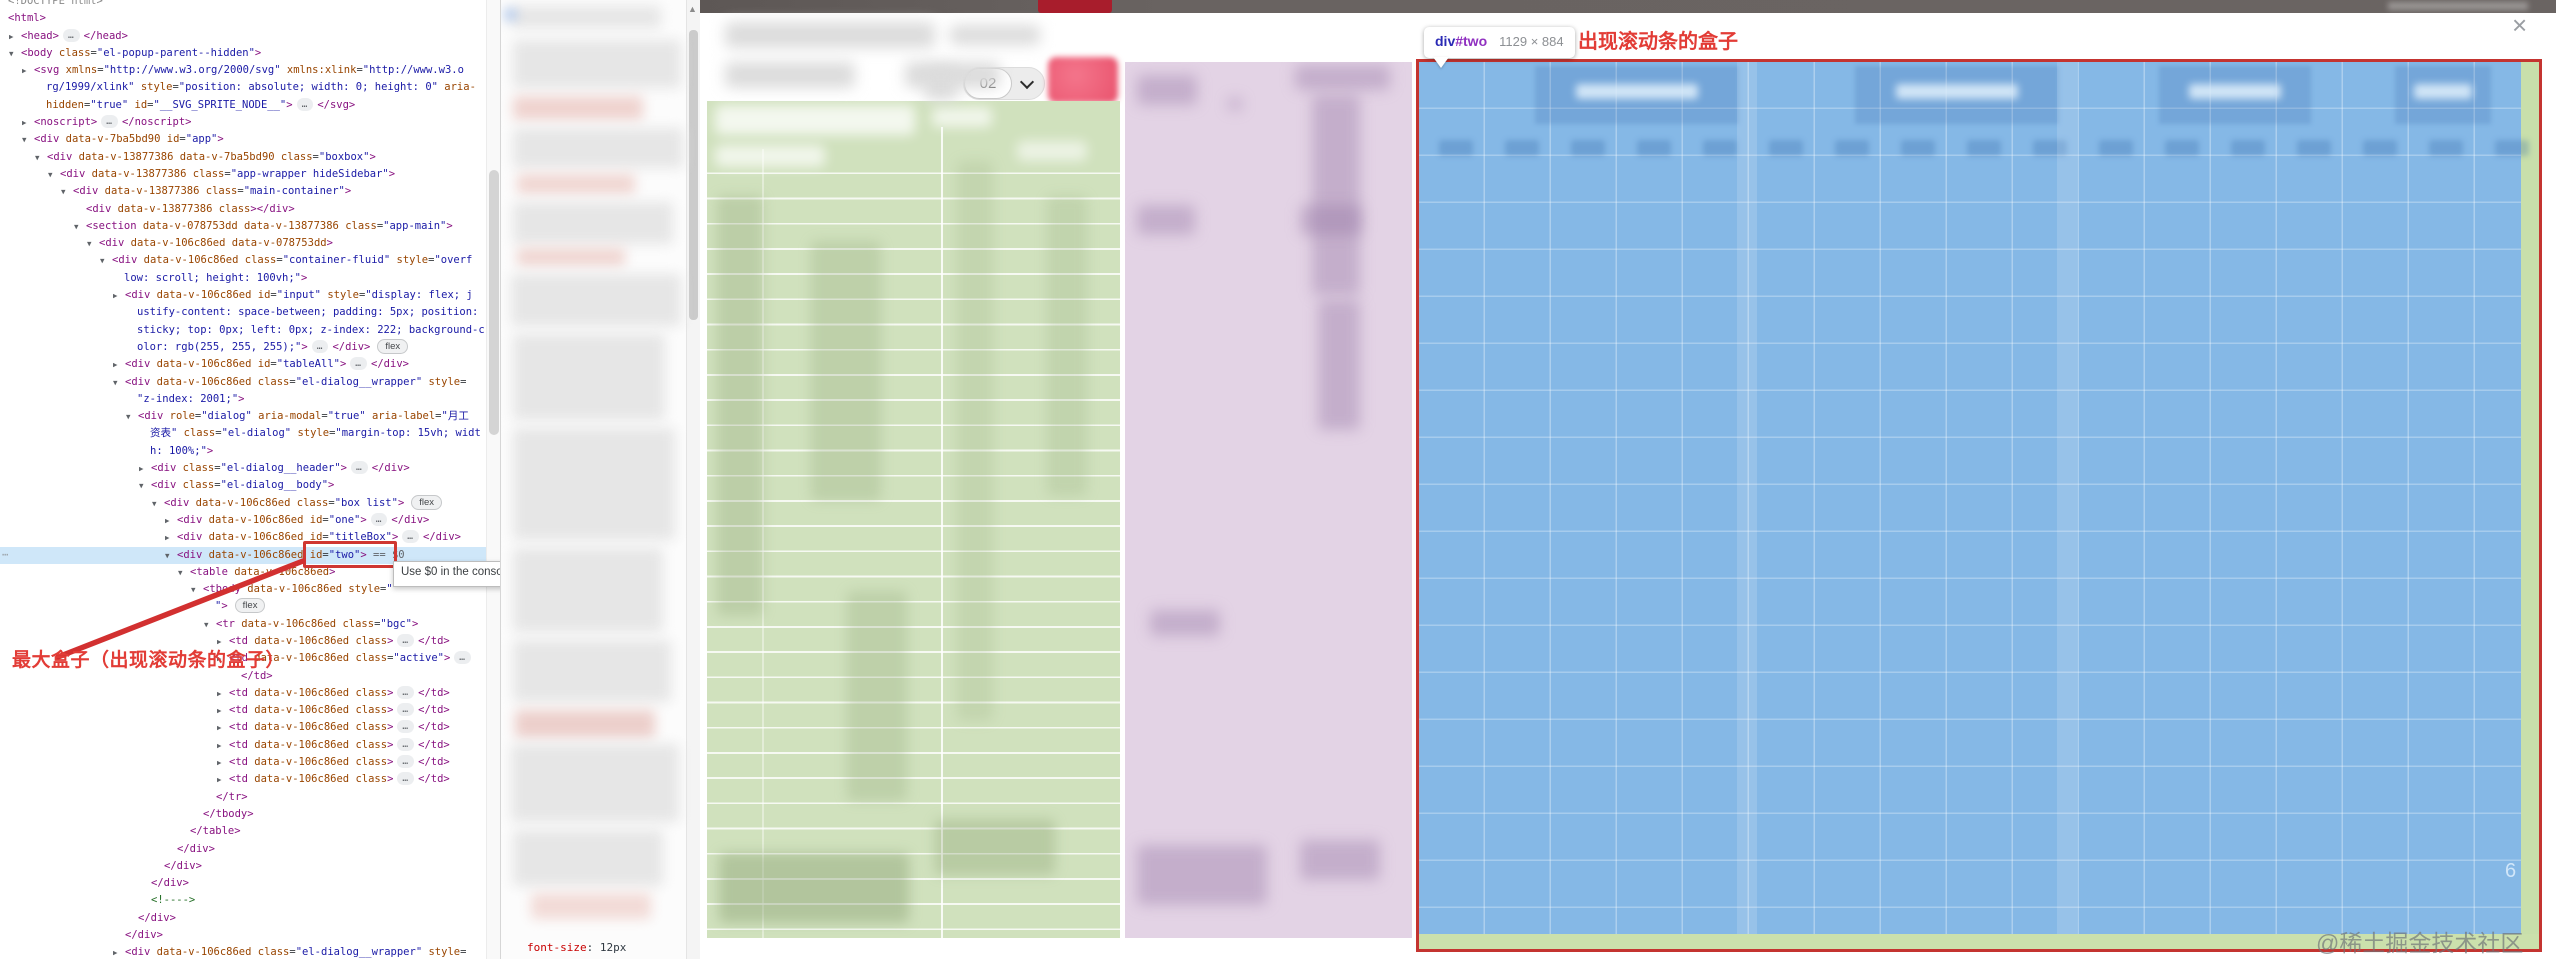  Describe the element at coordinates (243, 139) in the screenshot. I see `code-line: ▼ <div data-v-7ba5bd90 id="app">` at that location.